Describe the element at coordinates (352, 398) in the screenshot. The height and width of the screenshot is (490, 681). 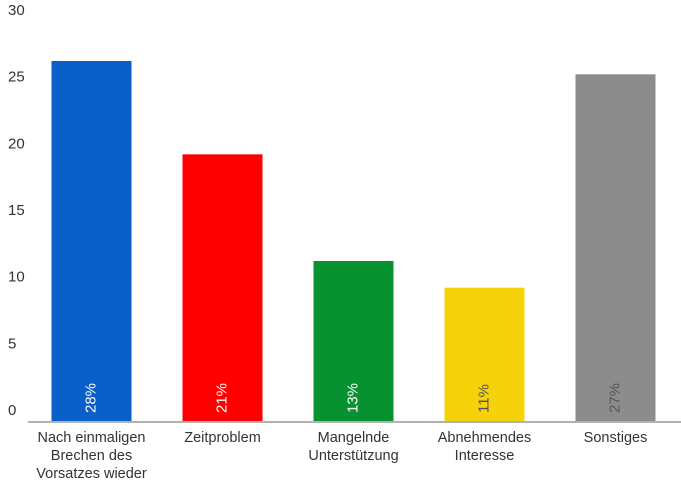
I see `bar-label: 13%` at that location.